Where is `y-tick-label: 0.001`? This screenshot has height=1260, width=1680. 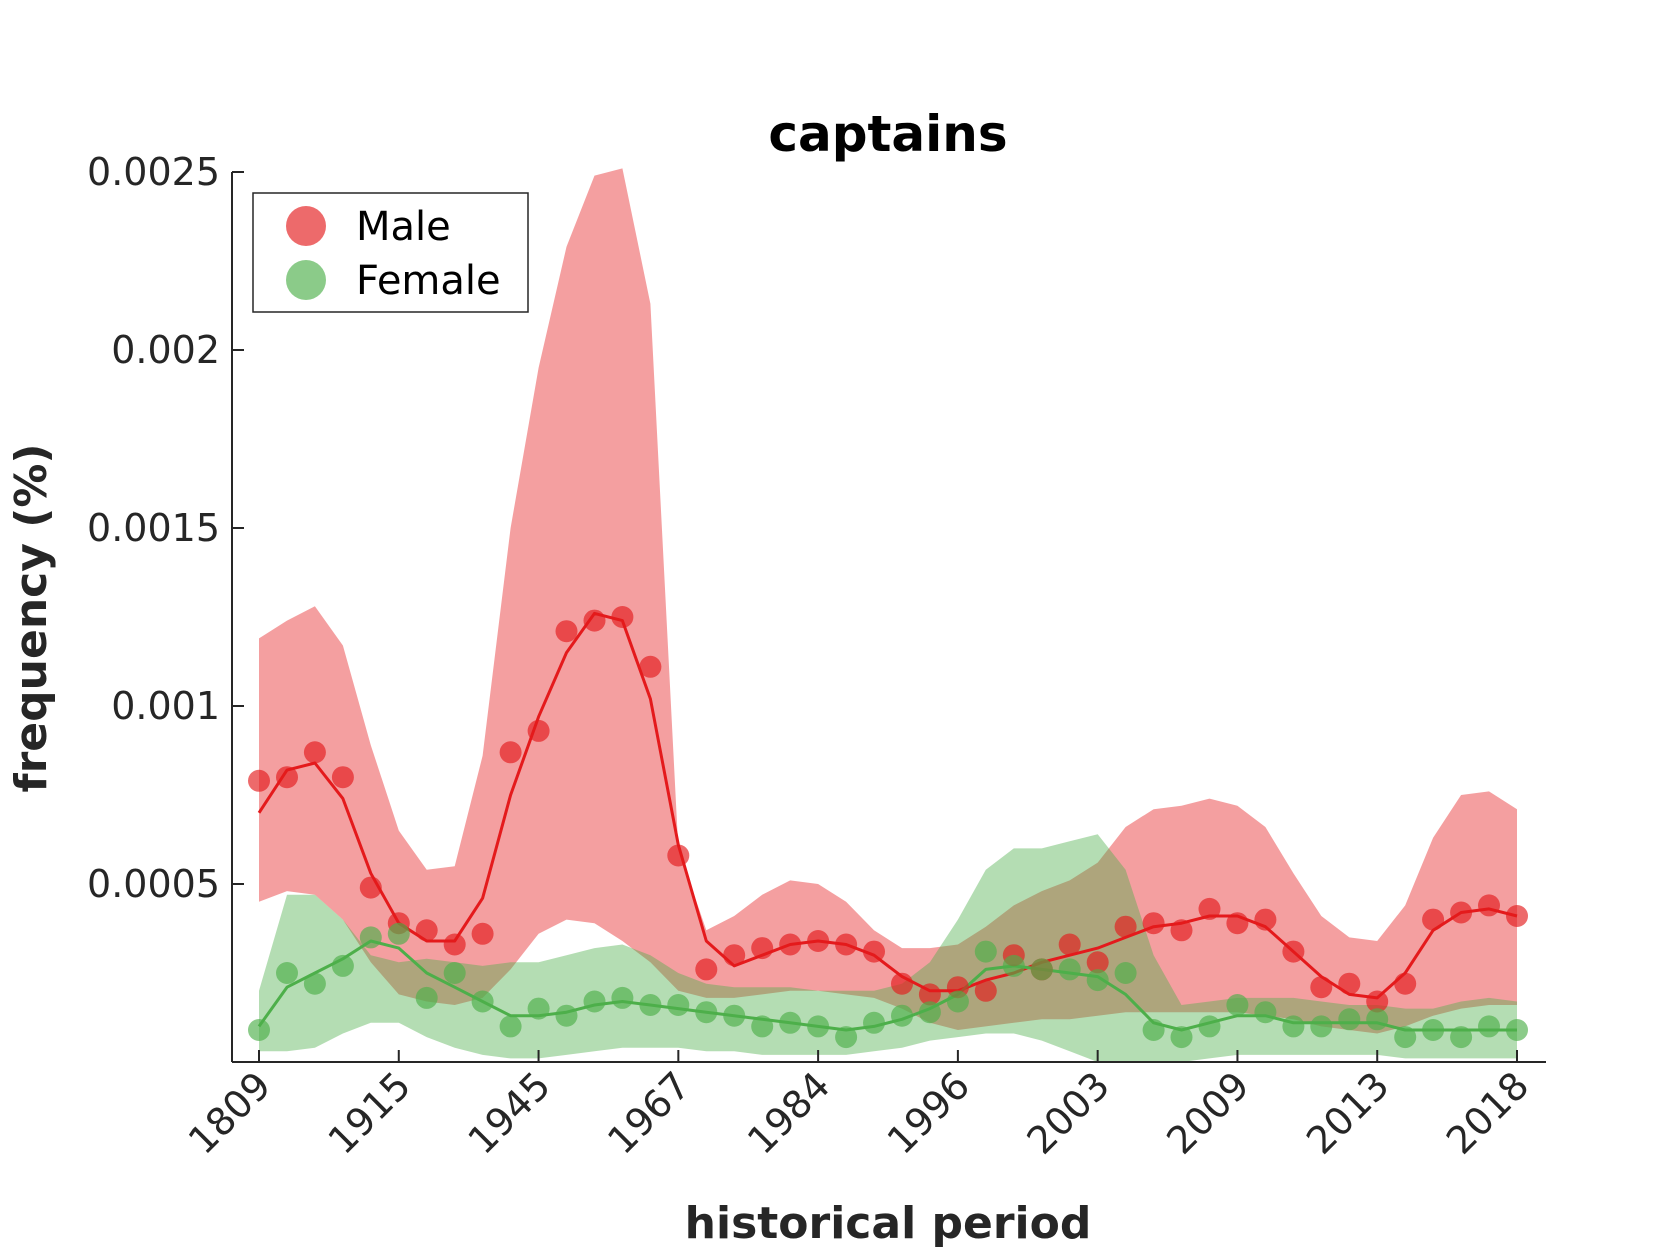
y-tick-label: 0.001 is located at coordinates (165, 706).